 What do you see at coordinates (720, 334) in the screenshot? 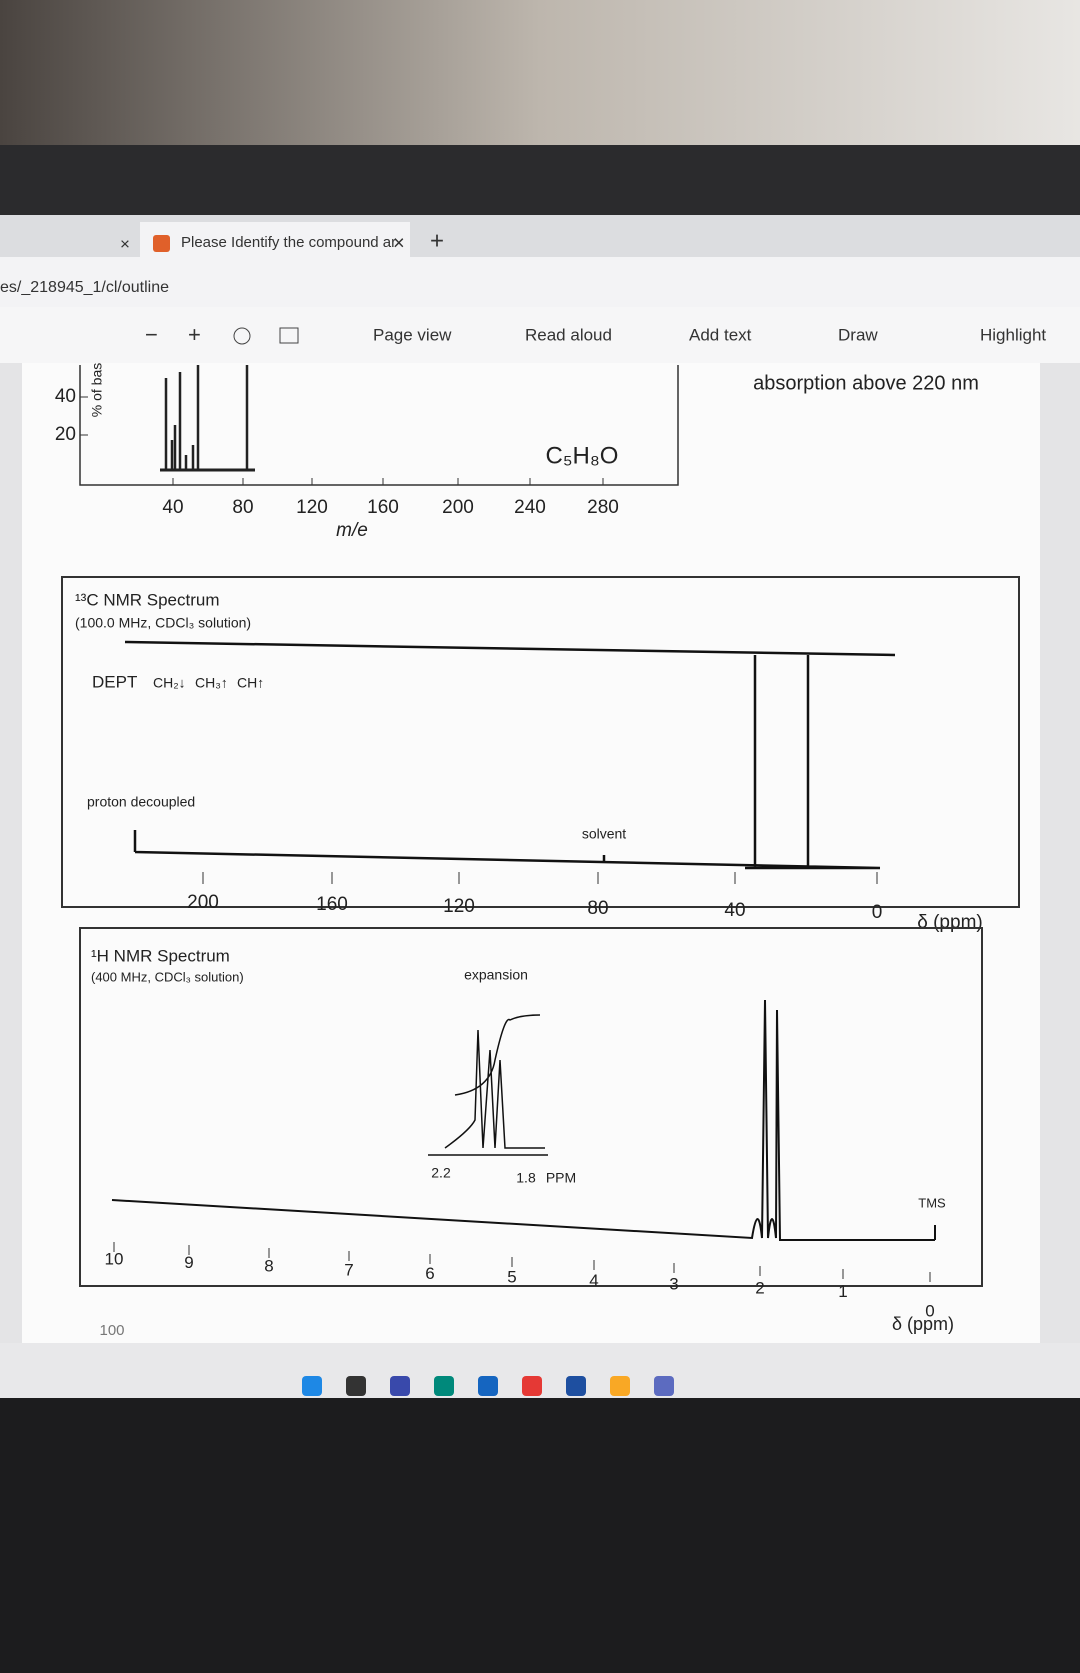
I see `toolbar-button: Add text` at bounding box center [720, 334].